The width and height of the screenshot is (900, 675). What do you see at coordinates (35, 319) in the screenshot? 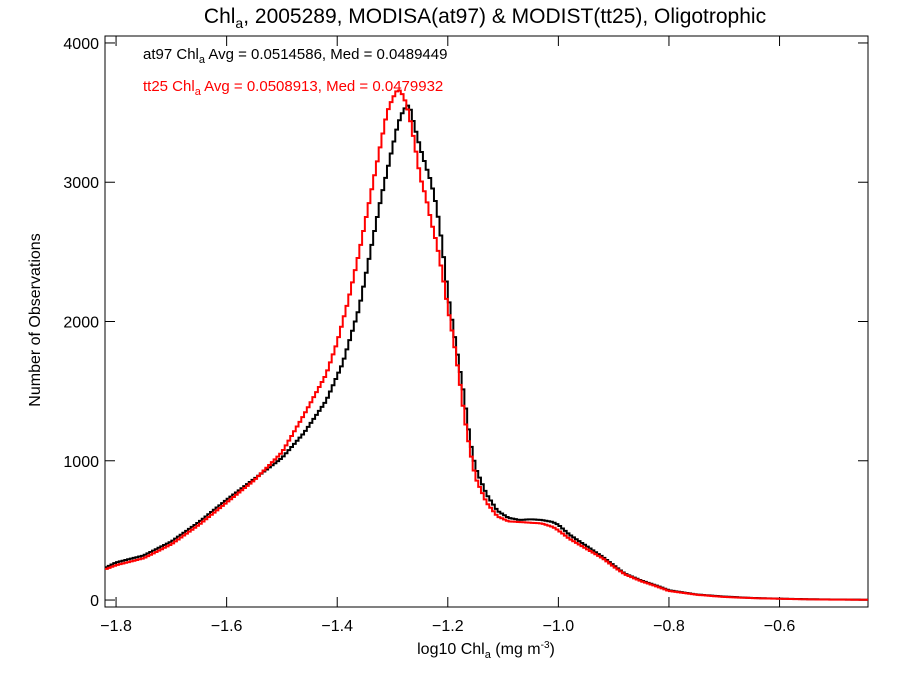
I see `y-axis-label: Number of Observations` at bounding box center [35, 319].